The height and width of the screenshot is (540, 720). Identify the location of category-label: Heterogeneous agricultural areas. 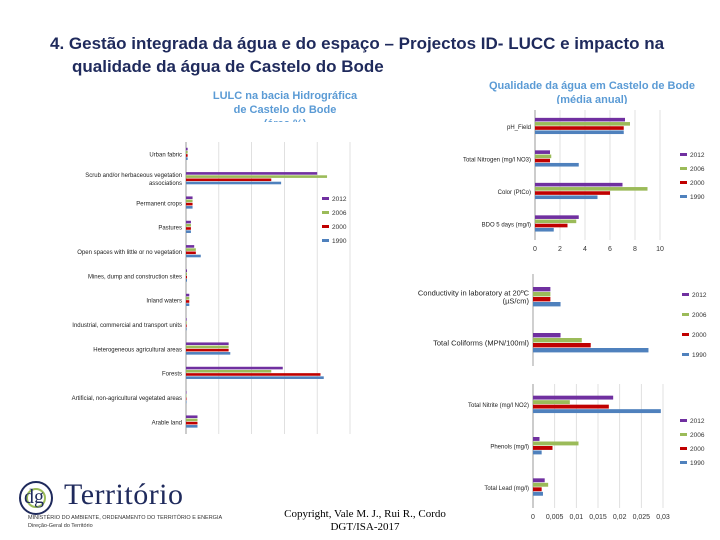
(137, 350).